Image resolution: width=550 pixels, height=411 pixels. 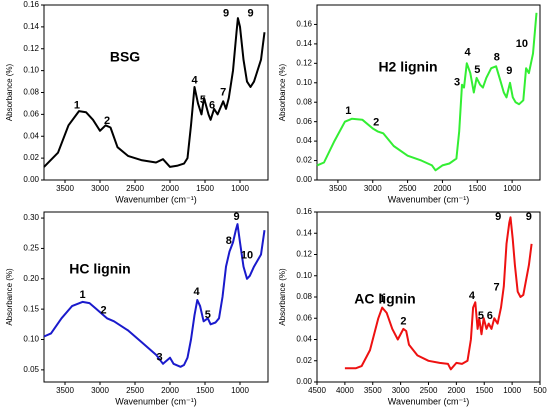 What do you see at coordinates (31, 217) in the screenshot?
I see `y-tick-label: 0.30` at bounding box center [31, 217].